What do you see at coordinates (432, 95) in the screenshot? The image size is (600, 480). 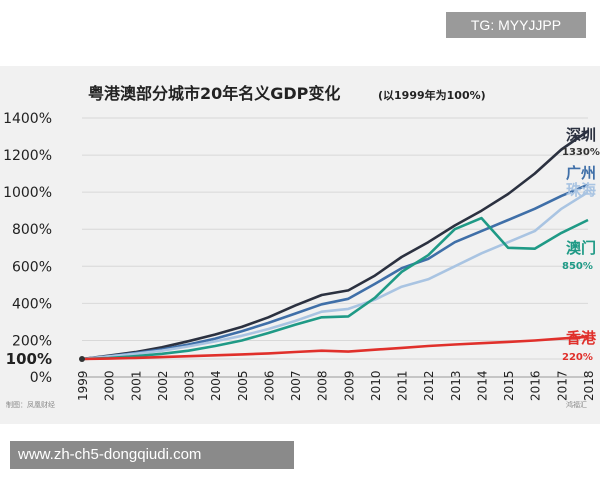 I see `chart-subtitle: (以1999年为100%)` at bounding box center [432, 95].